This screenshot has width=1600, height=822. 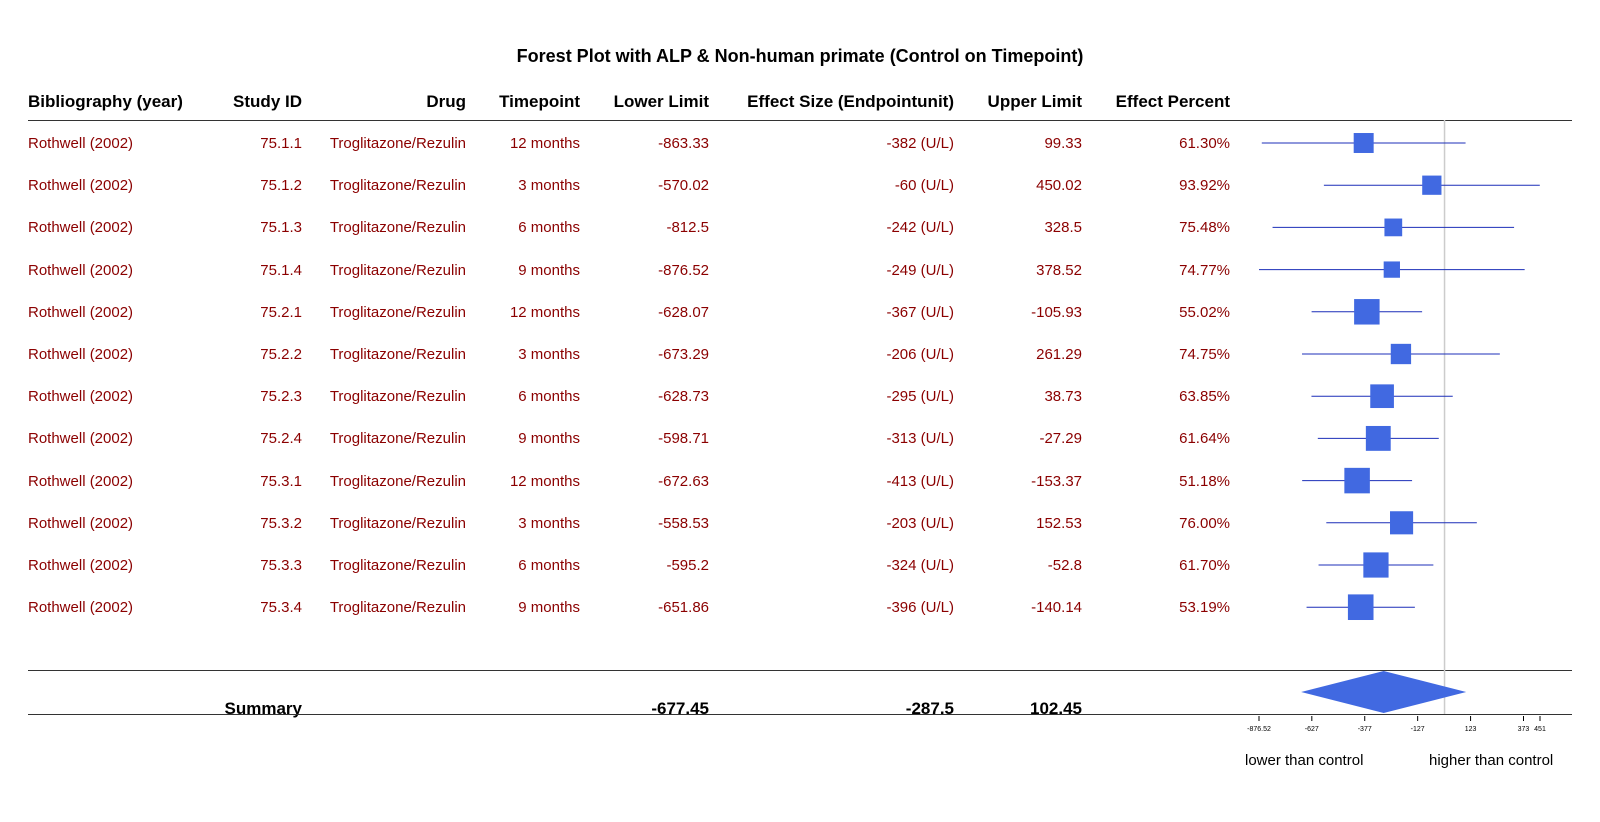 What do you see at coordinates (1204, 186) in the screenshot?
I see `cell-effect-percent: 93.92%` at bounding box center [1204, 186].